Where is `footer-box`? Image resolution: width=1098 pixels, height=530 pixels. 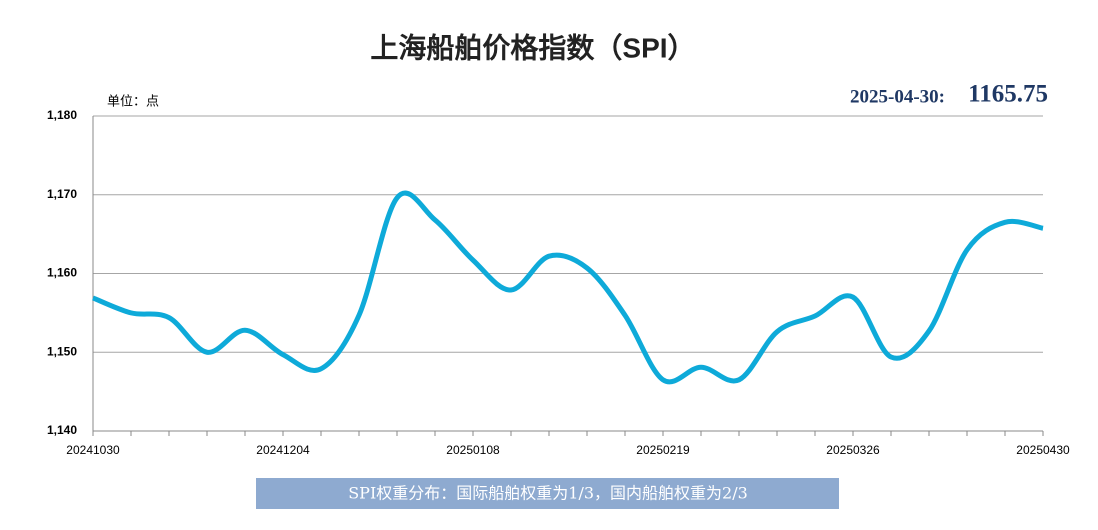 footer-box is located at coordinates (547, 493).